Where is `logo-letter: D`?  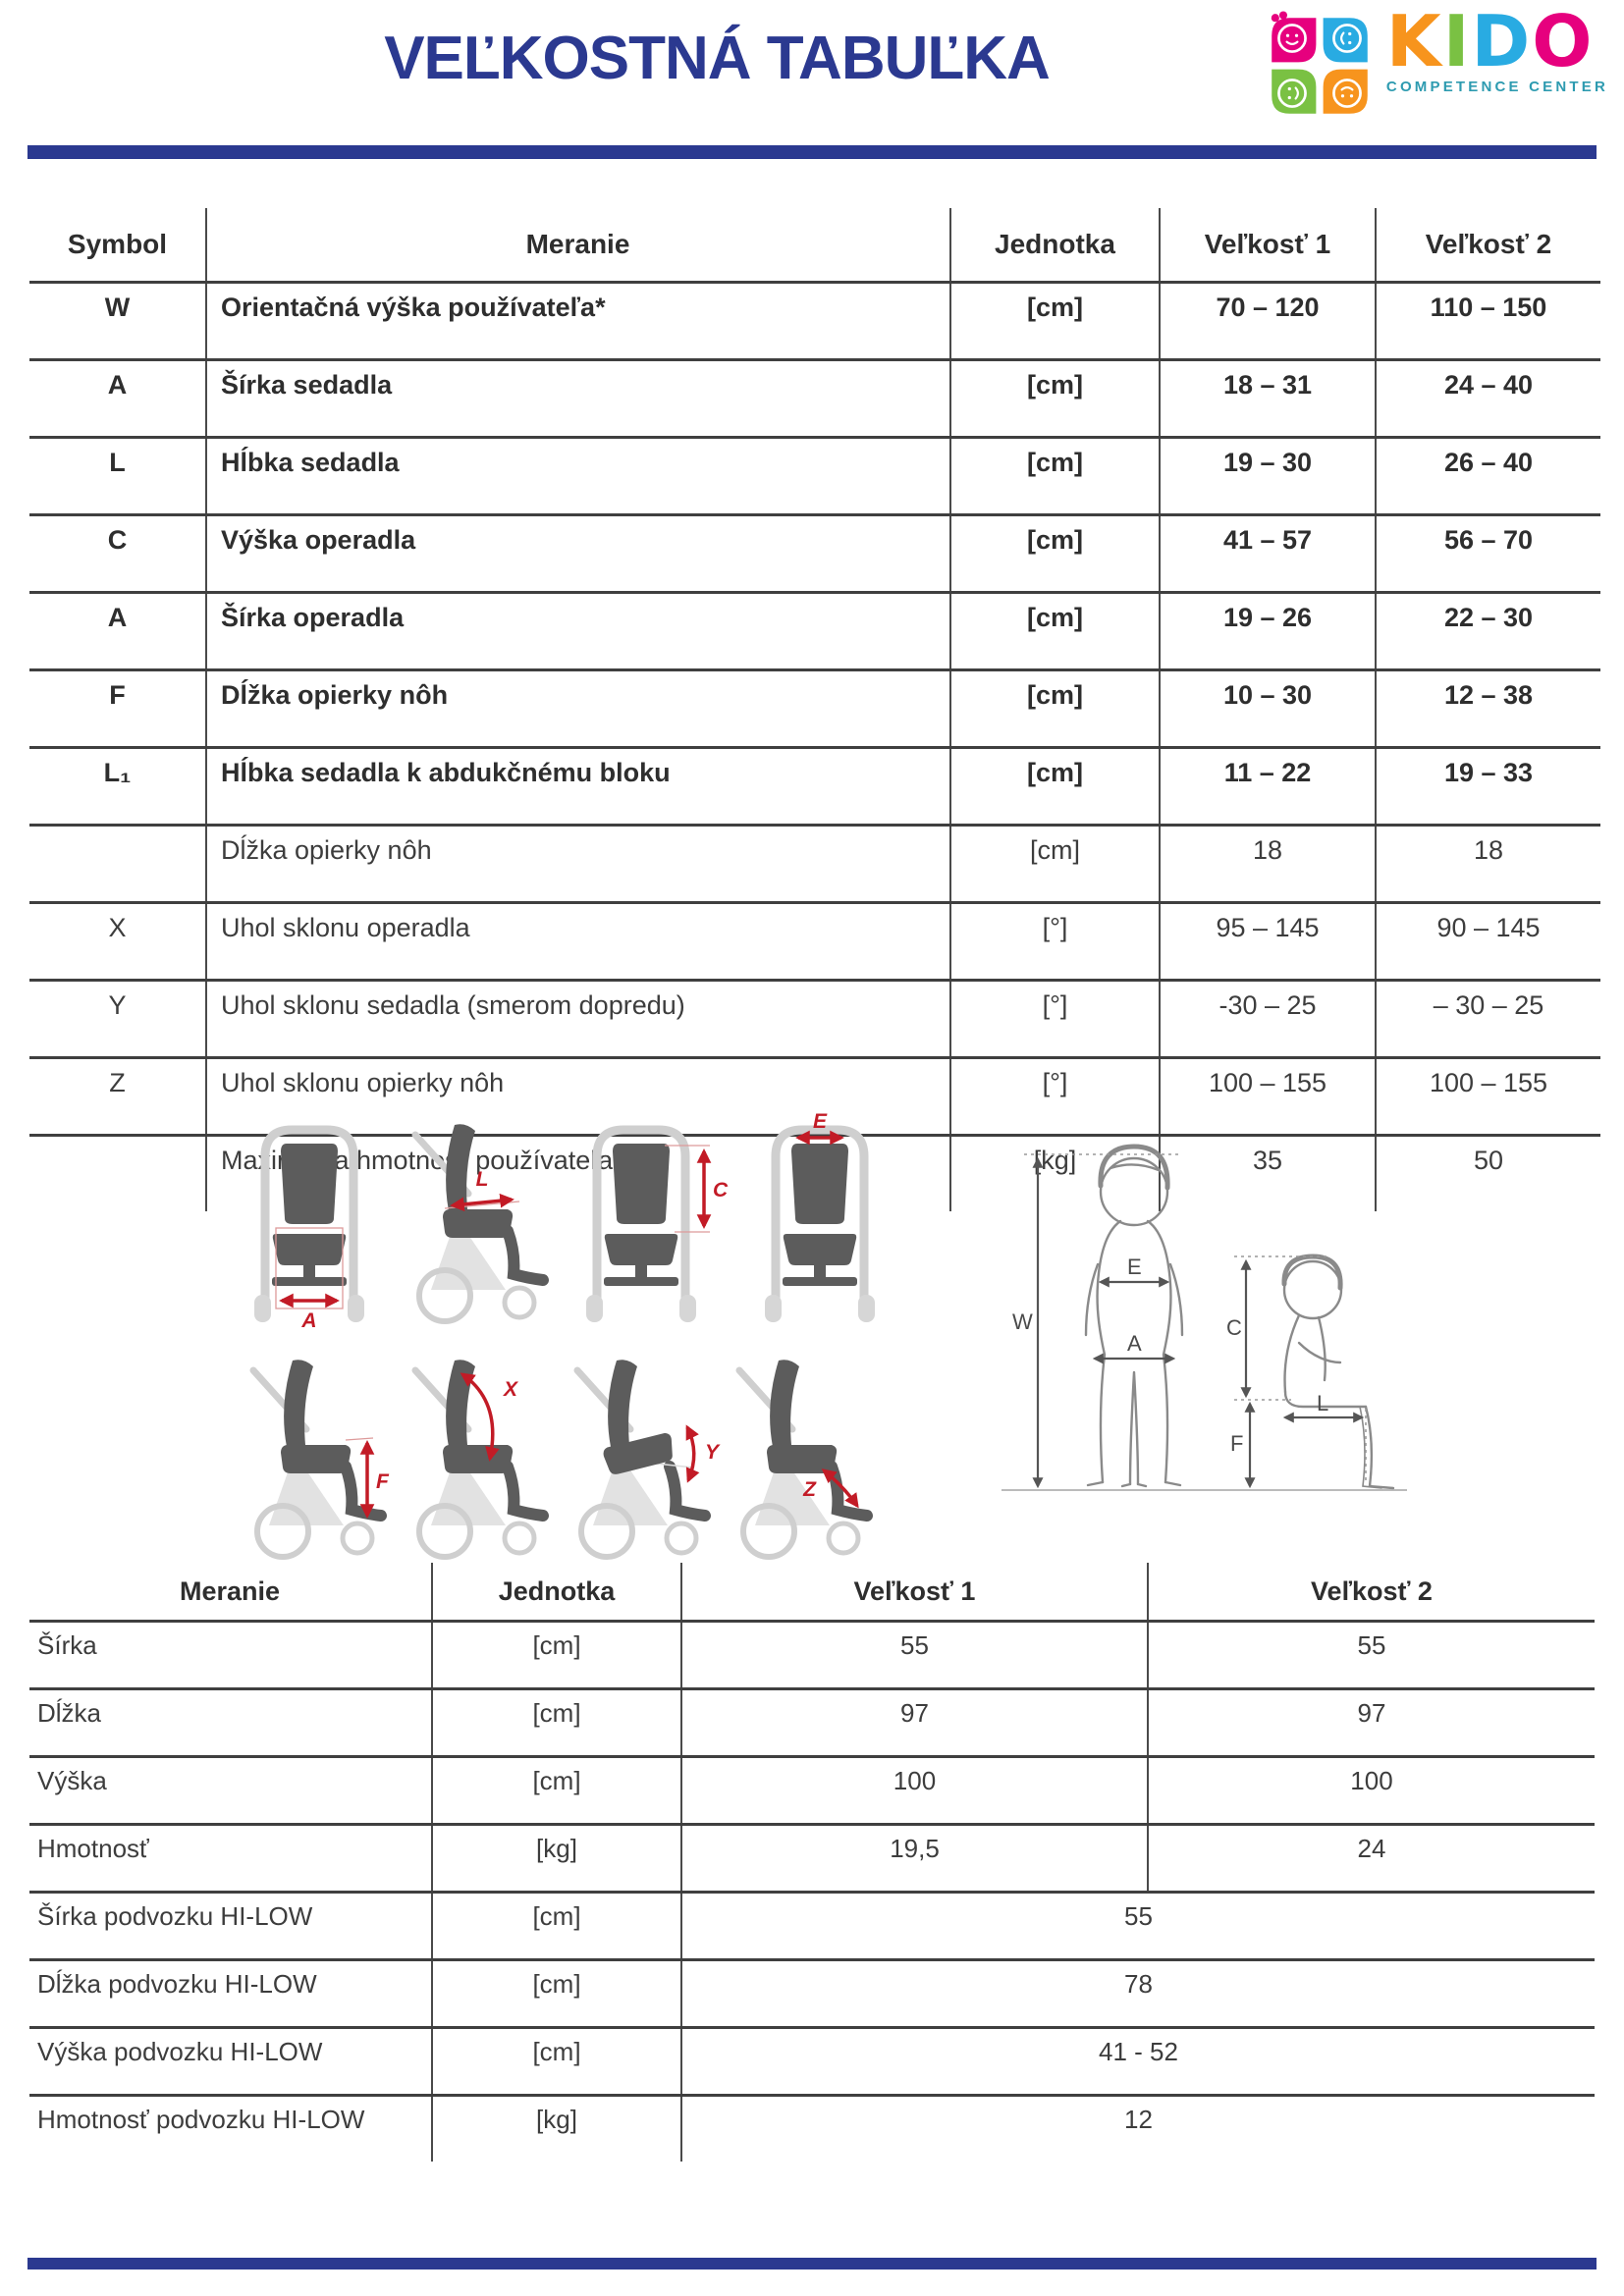 logo-letter: D is located at coordinates (1502, 41).